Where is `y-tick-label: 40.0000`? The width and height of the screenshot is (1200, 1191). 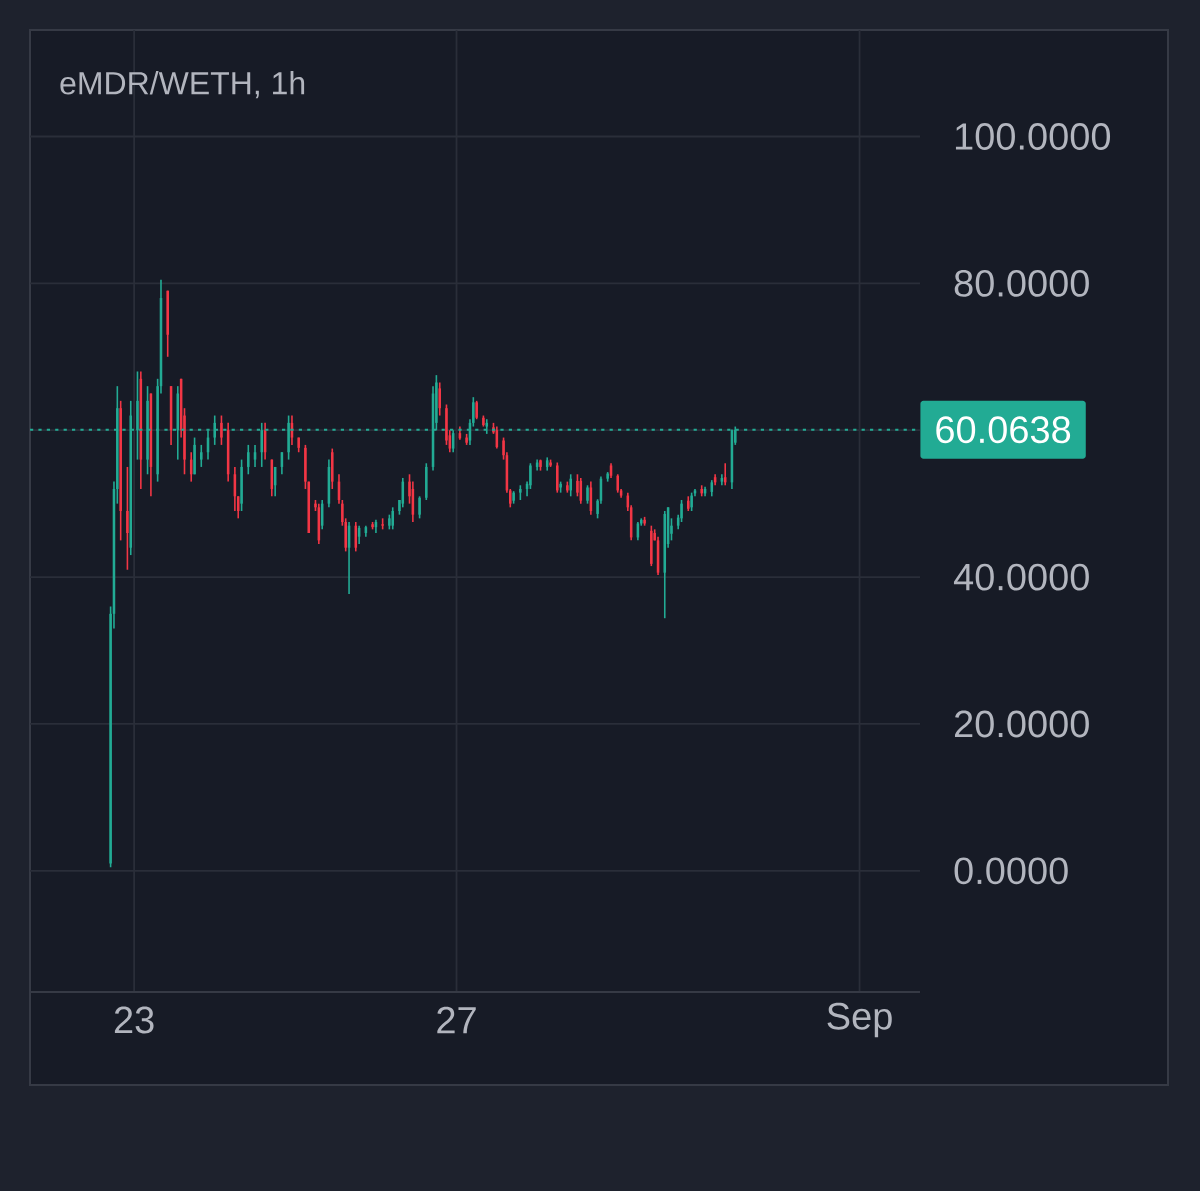
y-tick-label: 40.0000 is located at coordinates (1021, 577).